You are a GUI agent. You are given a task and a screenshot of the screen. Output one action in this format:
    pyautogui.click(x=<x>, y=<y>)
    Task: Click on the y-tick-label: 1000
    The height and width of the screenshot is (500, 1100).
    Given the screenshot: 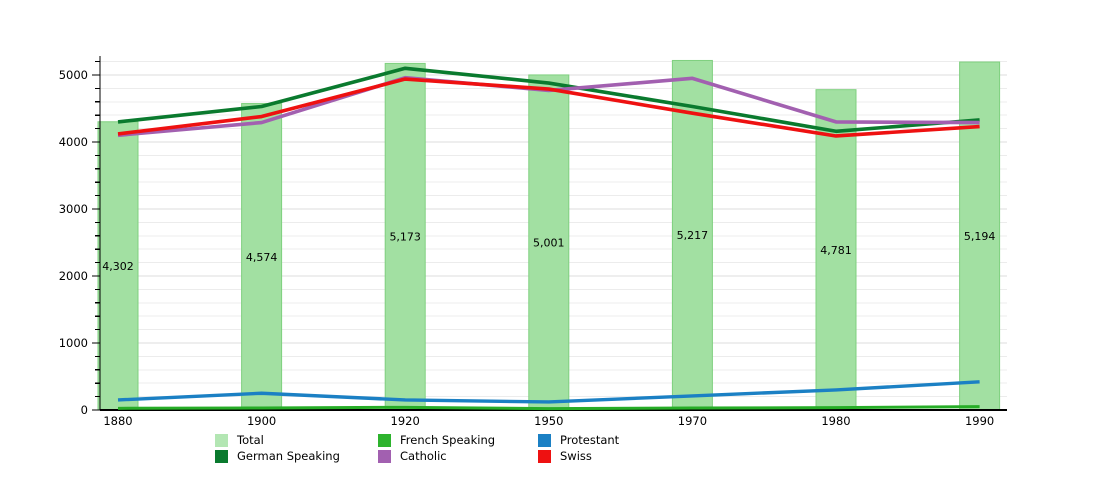 What is the action you would take?
    pyautogui.click(x=73, y=343)
    